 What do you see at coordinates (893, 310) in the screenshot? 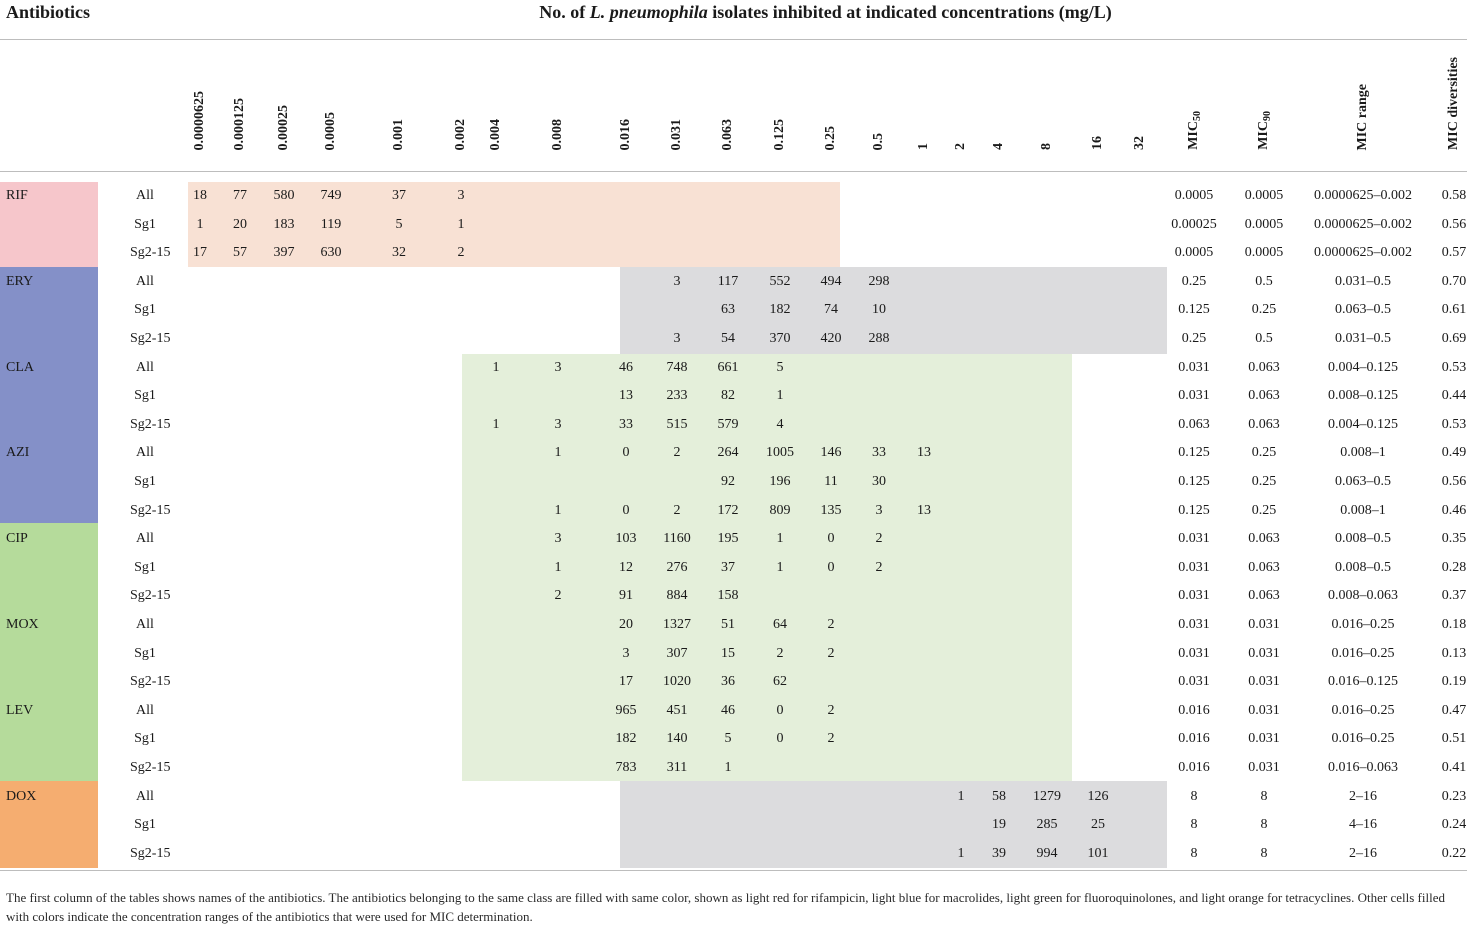
I see `ery-range-fill` at bounding box center [893, 310].